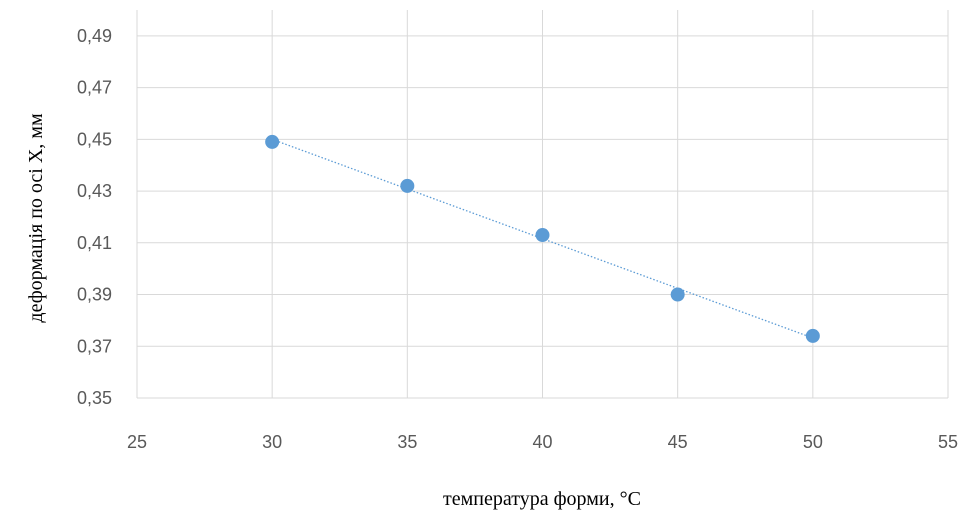  I want to click on x-axis-title: температура форми, °C, so click(542, 499).